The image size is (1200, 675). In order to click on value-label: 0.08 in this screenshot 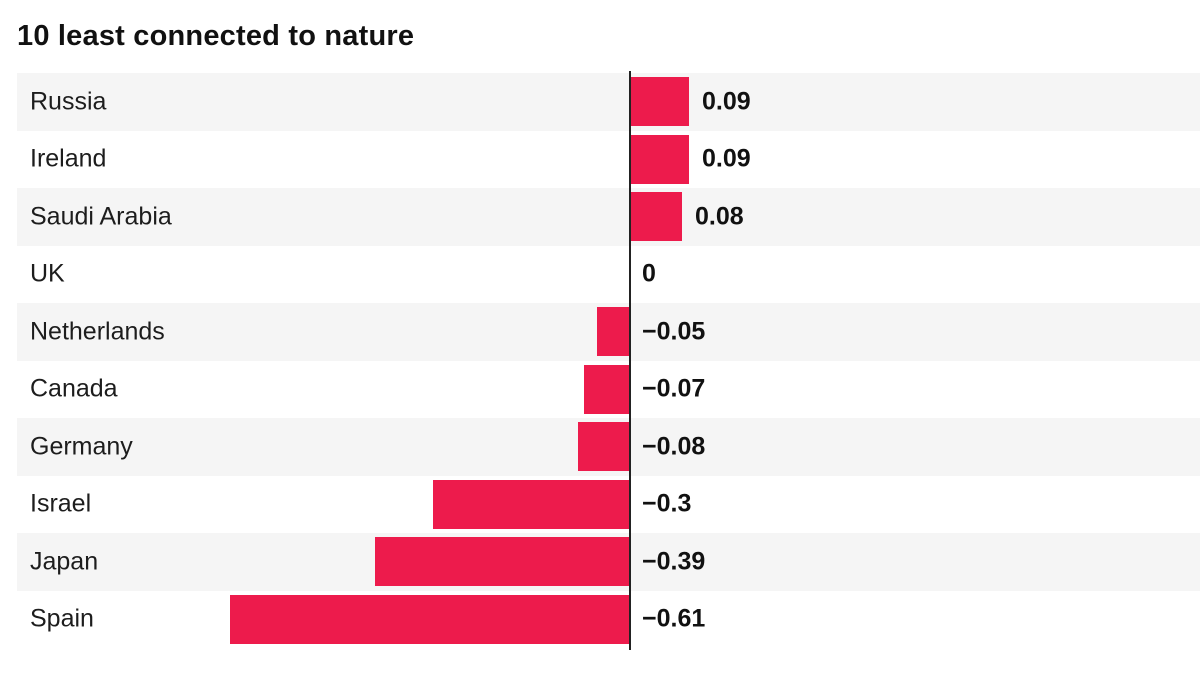, I will do `click(719, 216)`.